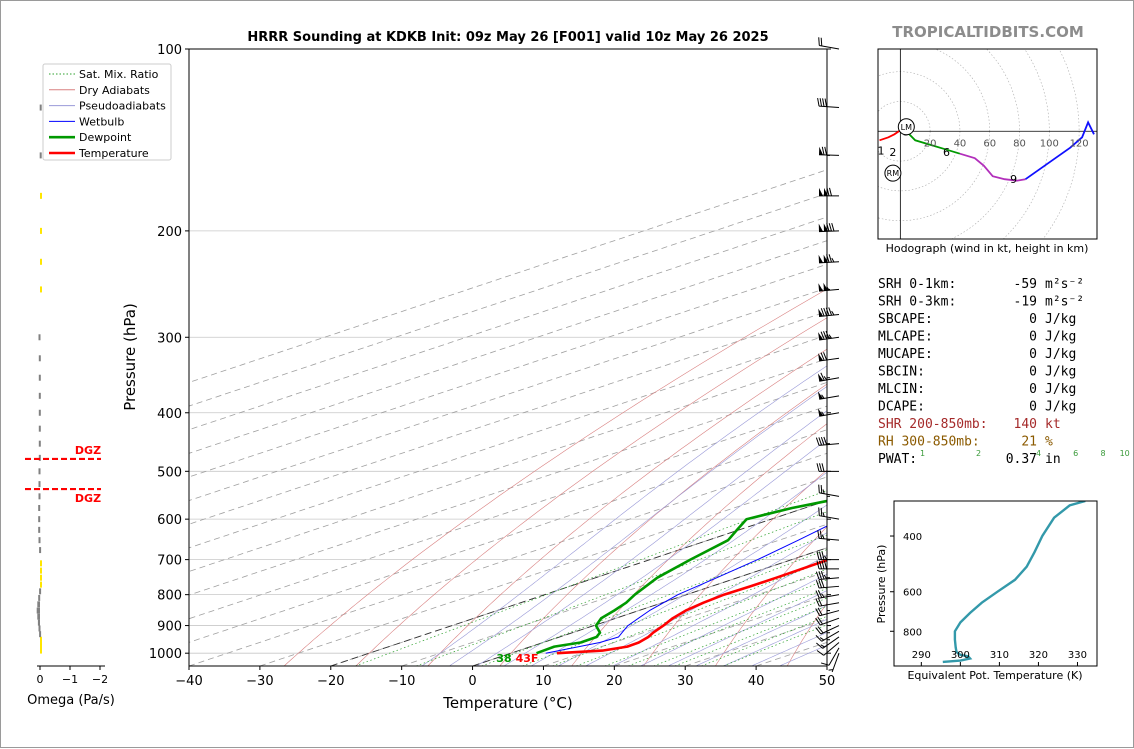 This screenshot has width=1134, height=749. I want to click on x-tick-label: 40, so click(756, 681).